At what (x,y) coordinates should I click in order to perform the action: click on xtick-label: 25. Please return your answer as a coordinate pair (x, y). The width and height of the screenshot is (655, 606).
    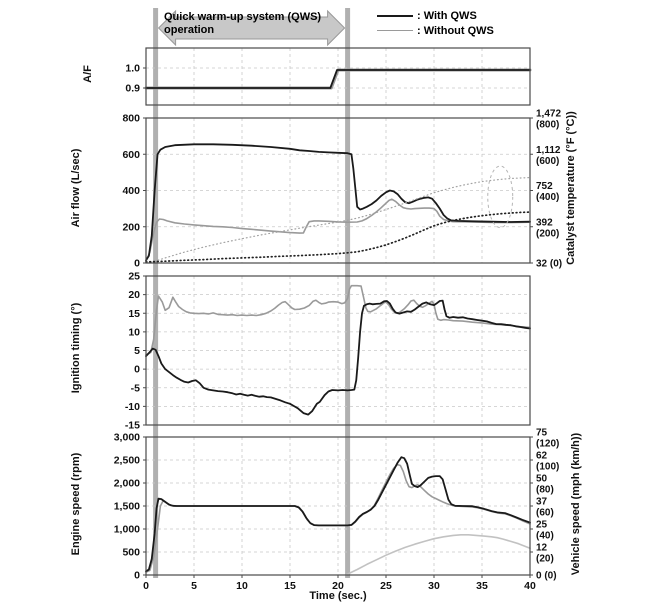
    Looking at the image, I should click on (386, 586).